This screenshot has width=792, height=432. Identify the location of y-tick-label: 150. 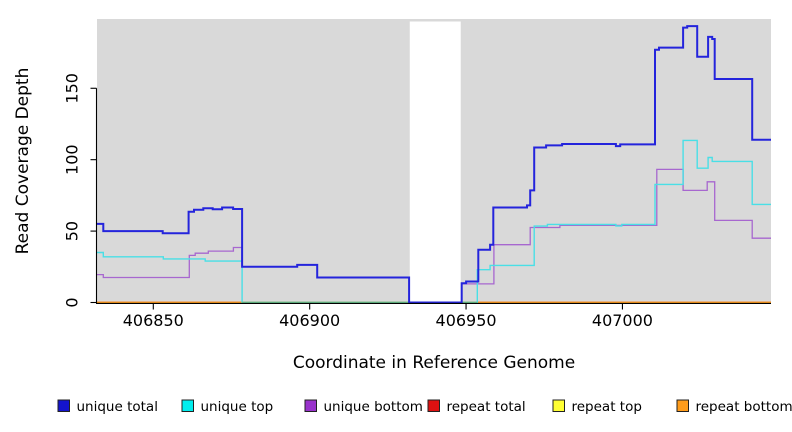
(71, 88).